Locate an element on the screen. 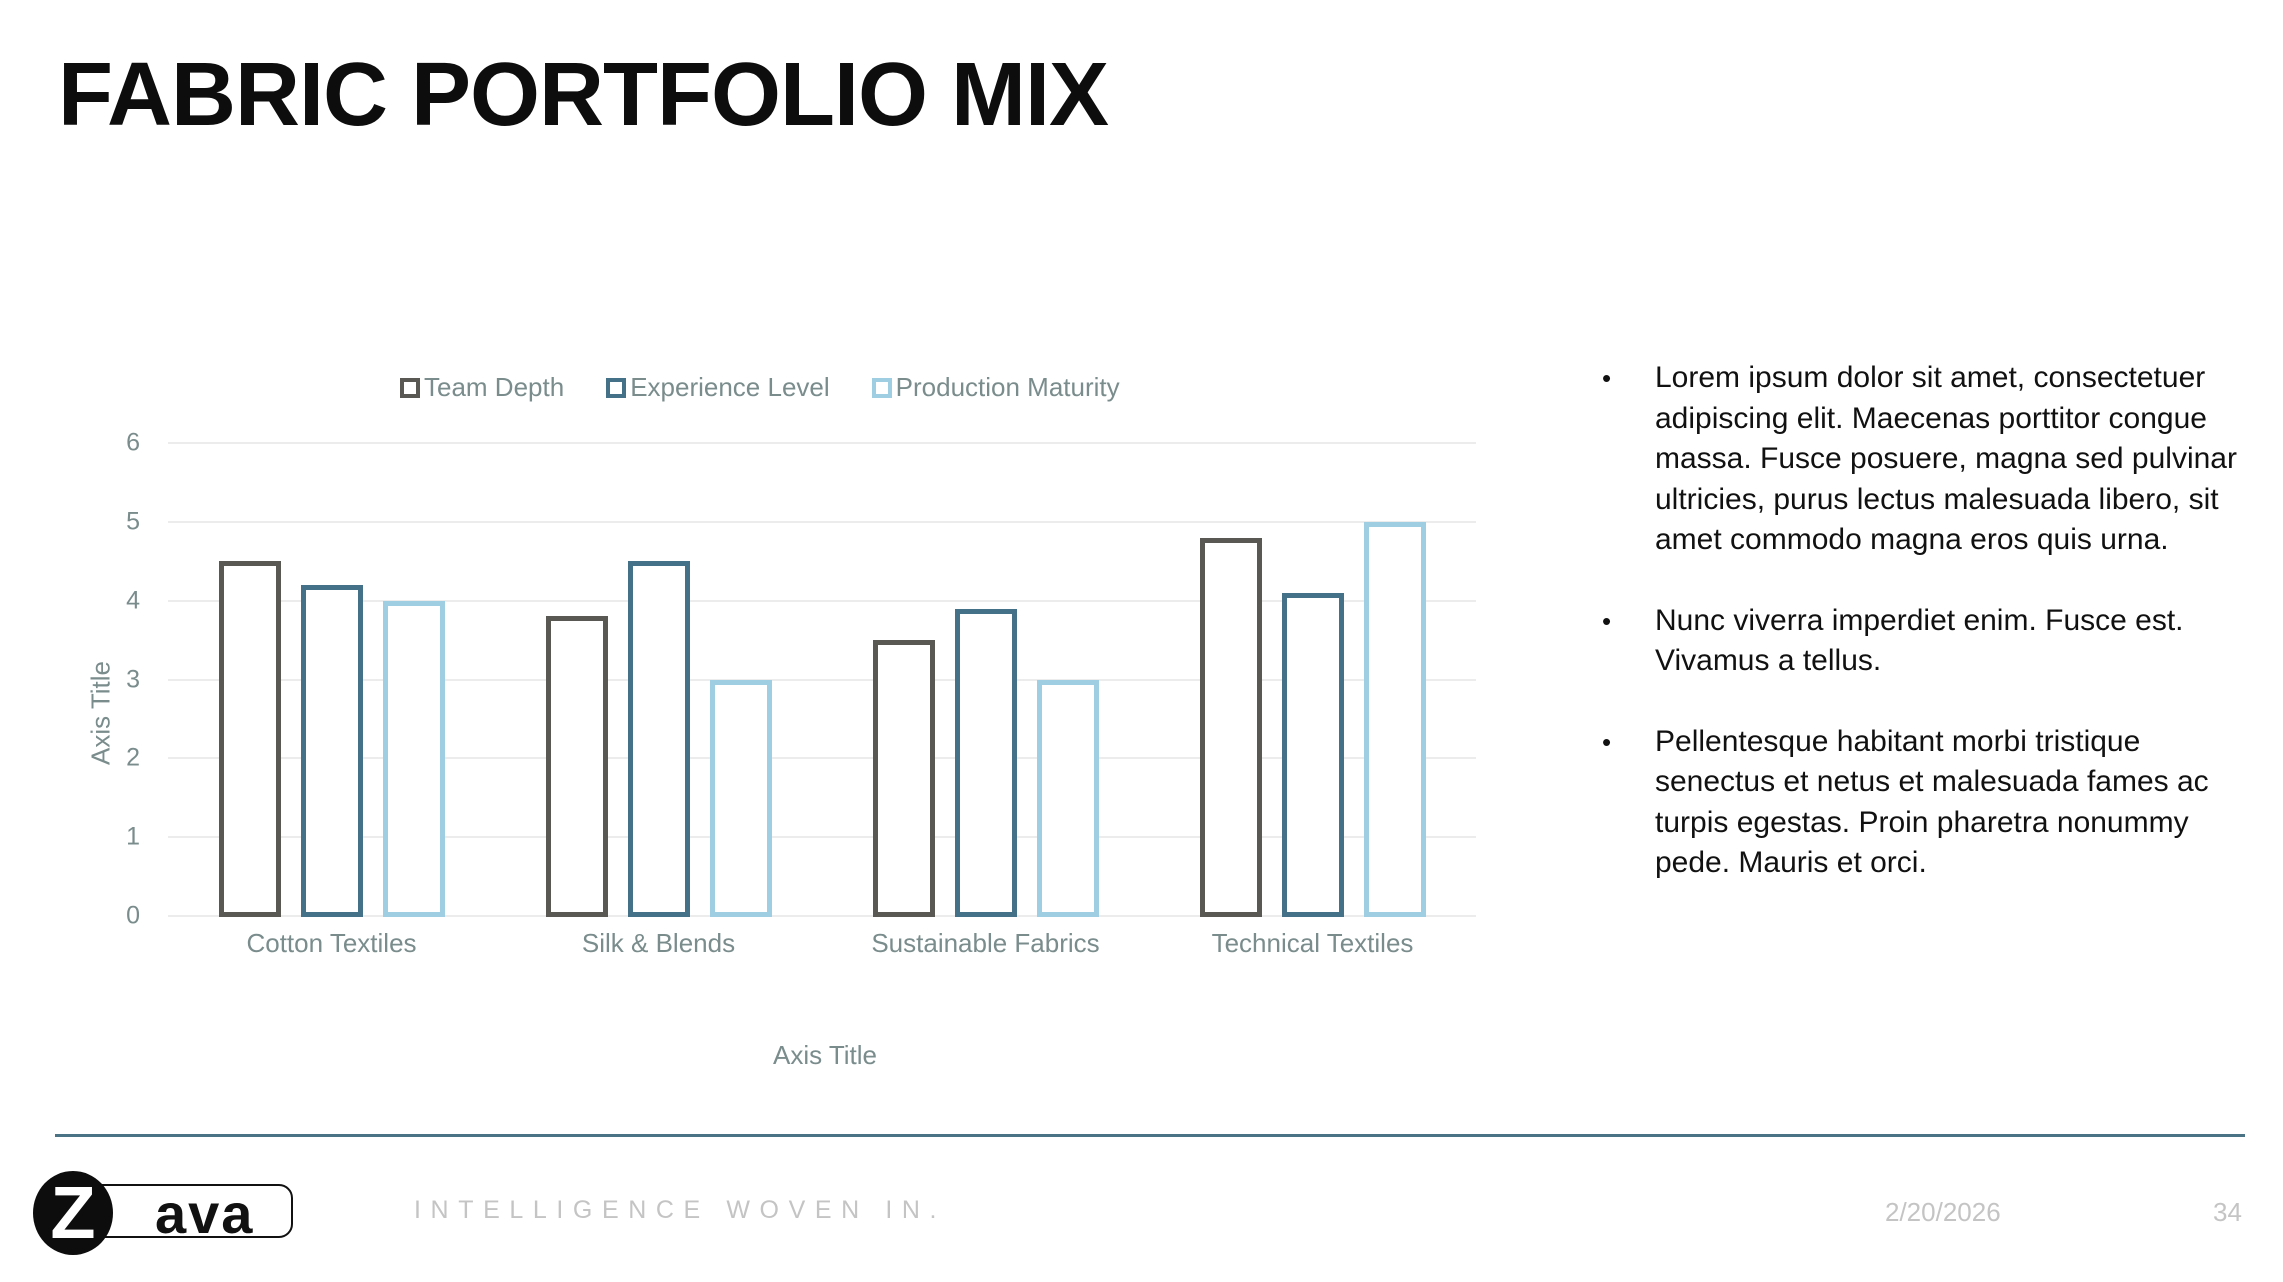 The image size is (2283, 1282). logo-initial: Z is located at coordinates (73, 1212).